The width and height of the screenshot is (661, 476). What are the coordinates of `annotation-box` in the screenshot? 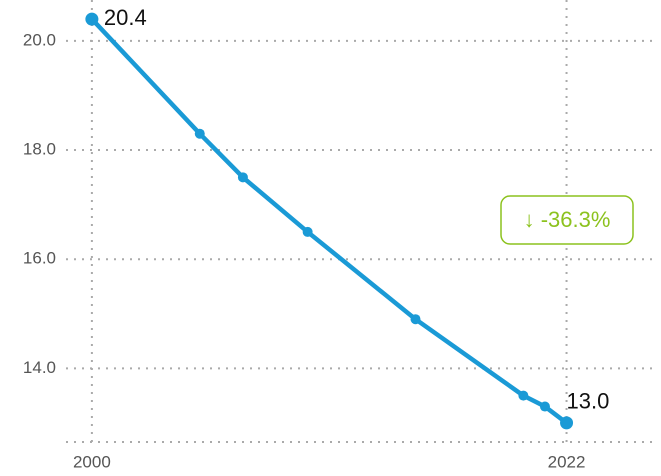 It's located at (567, 220).